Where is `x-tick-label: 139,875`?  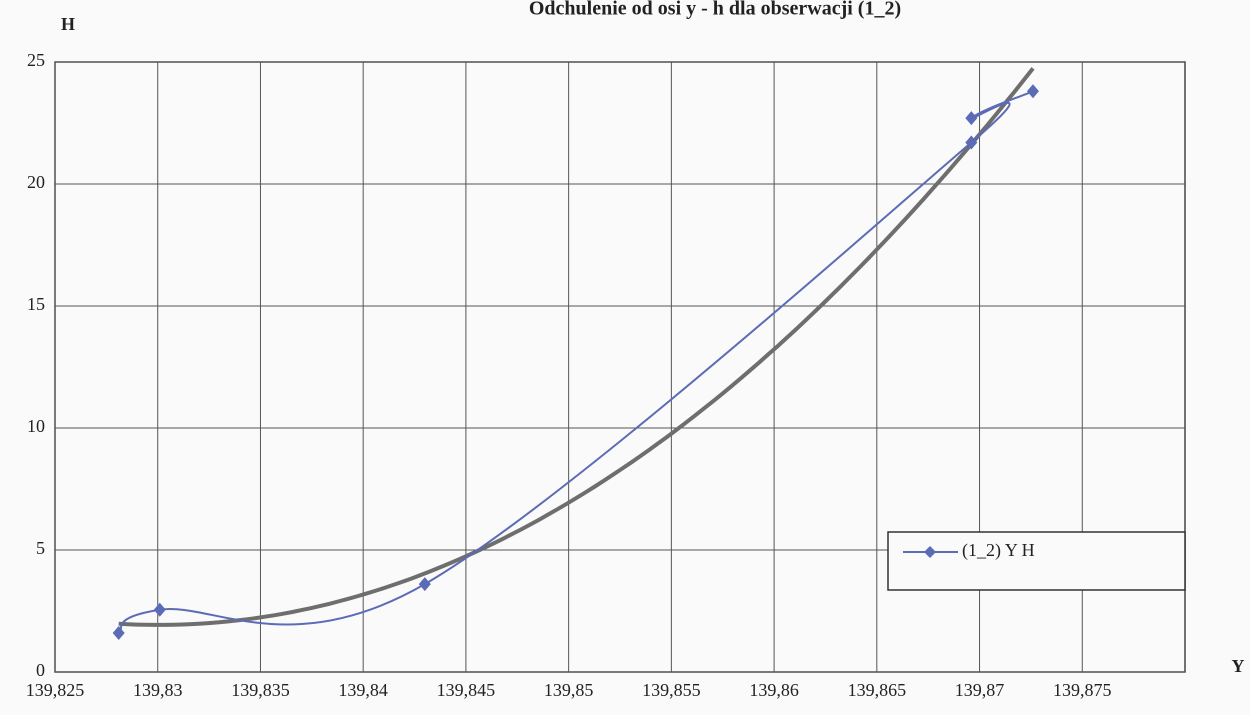
x-tick-label: 139,875 is located at coordinates (1082, 690).